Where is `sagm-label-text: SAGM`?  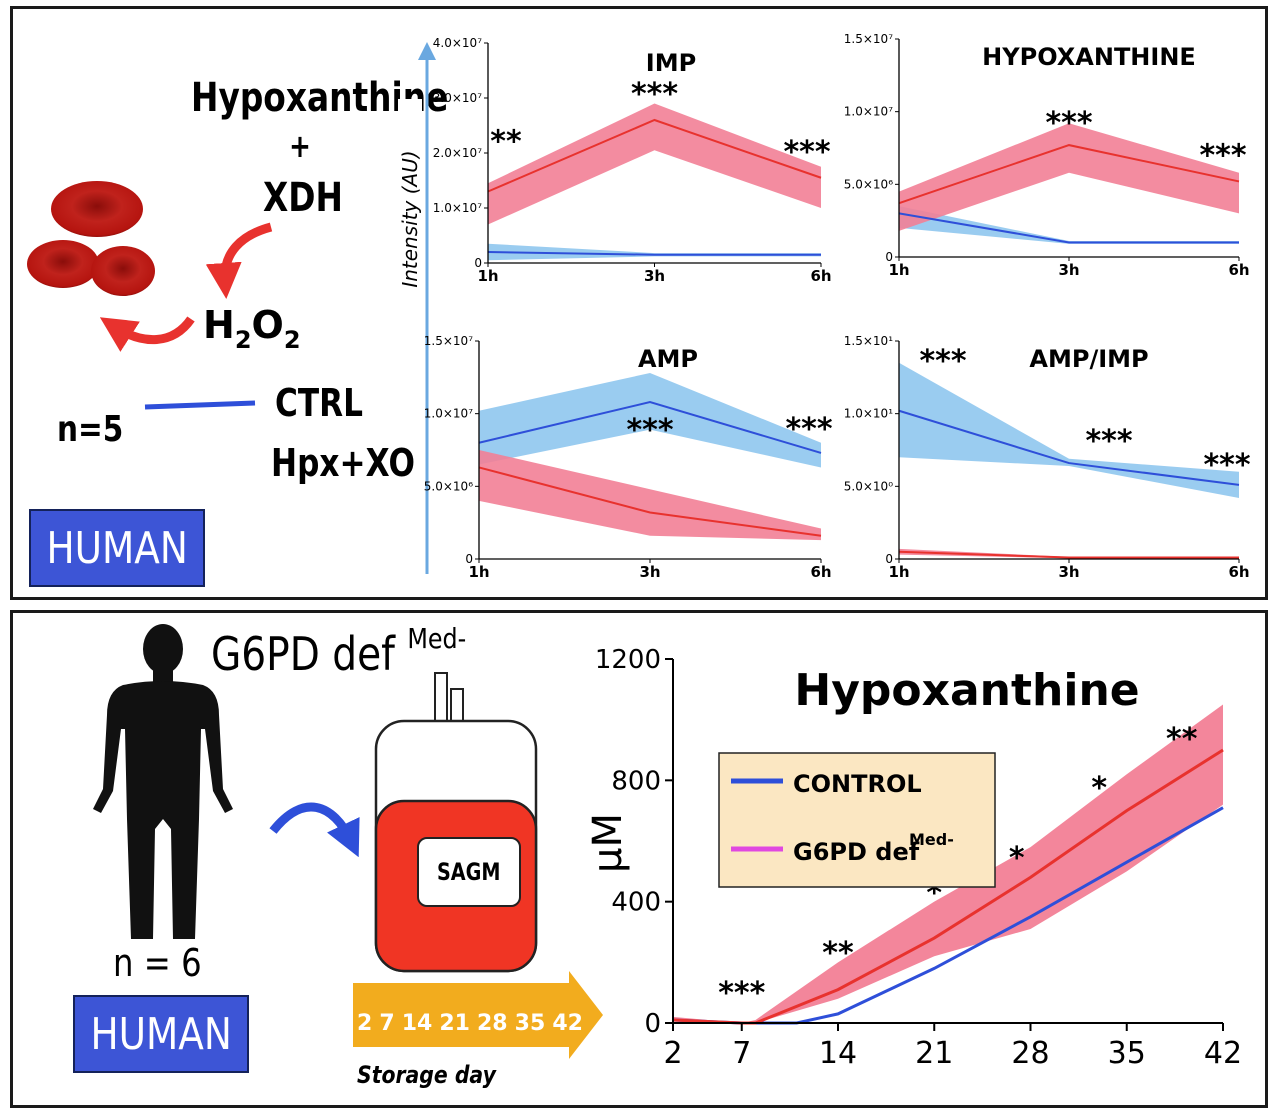
sagm-label-text: SAGM is located at coordinates (469, 872).